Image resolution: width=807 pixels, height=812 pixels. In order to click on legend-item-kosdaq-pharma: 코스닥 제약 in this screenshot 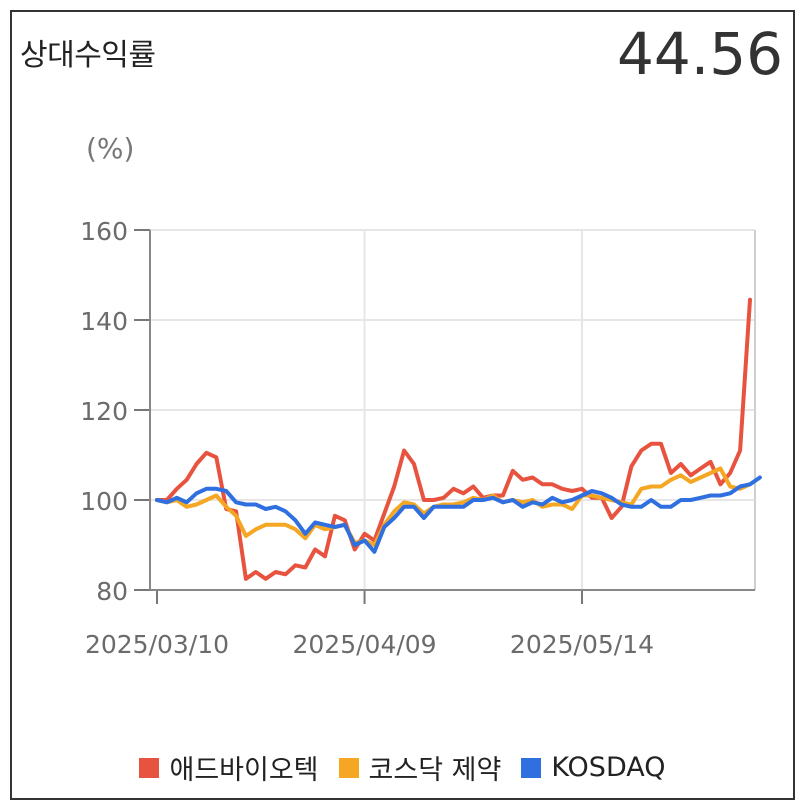, I will do `click(420, 767)`.